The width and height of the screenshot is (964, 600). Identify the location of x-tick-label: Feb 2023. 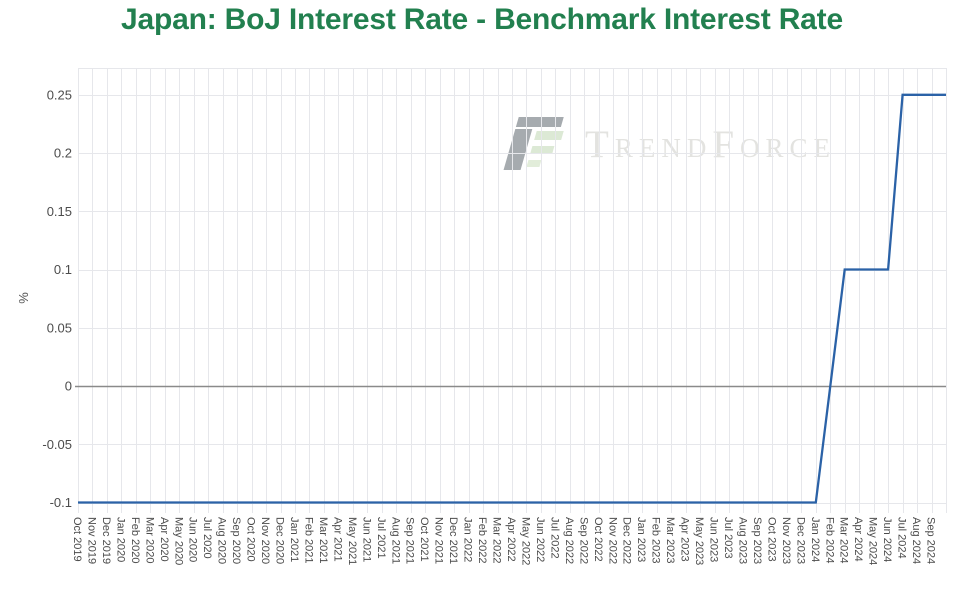
(656, 540).